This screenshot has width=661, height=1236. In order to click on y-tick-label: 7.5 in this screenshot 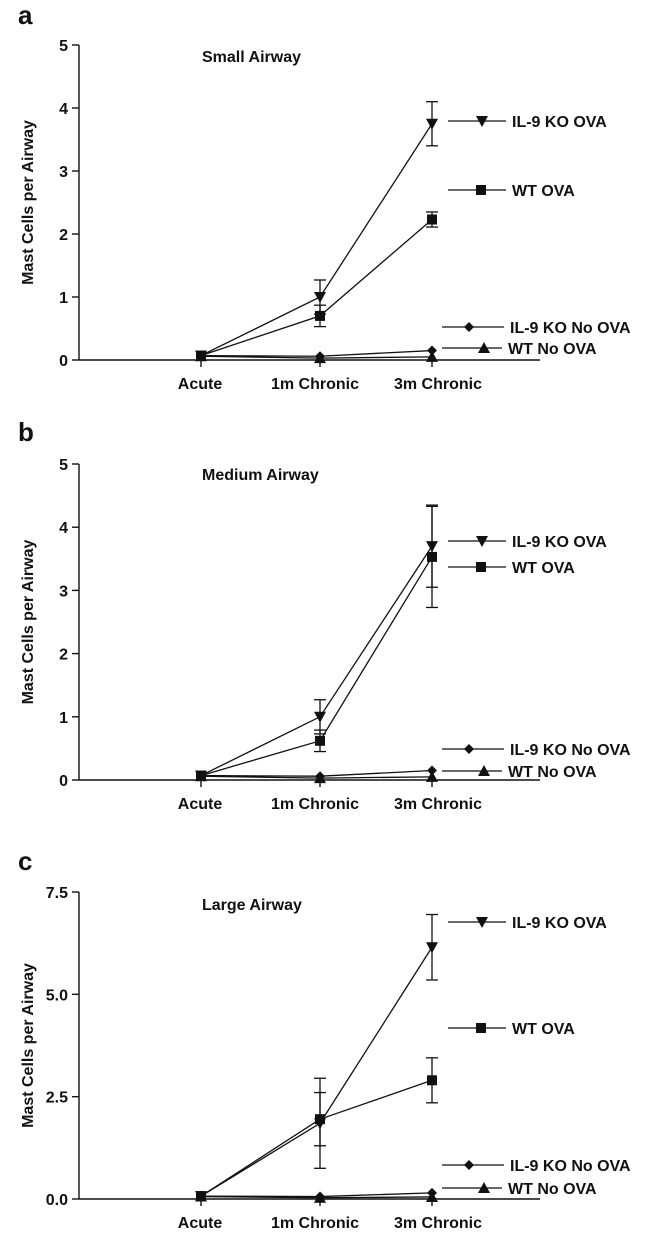, I will do `click(57, 893)`.